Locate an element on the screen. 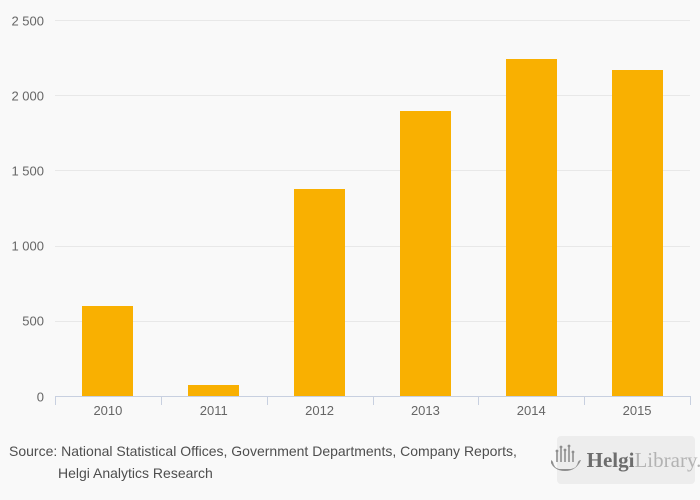 The image size is (700, 500). bar-2011 is located at coordinates (214, 390).